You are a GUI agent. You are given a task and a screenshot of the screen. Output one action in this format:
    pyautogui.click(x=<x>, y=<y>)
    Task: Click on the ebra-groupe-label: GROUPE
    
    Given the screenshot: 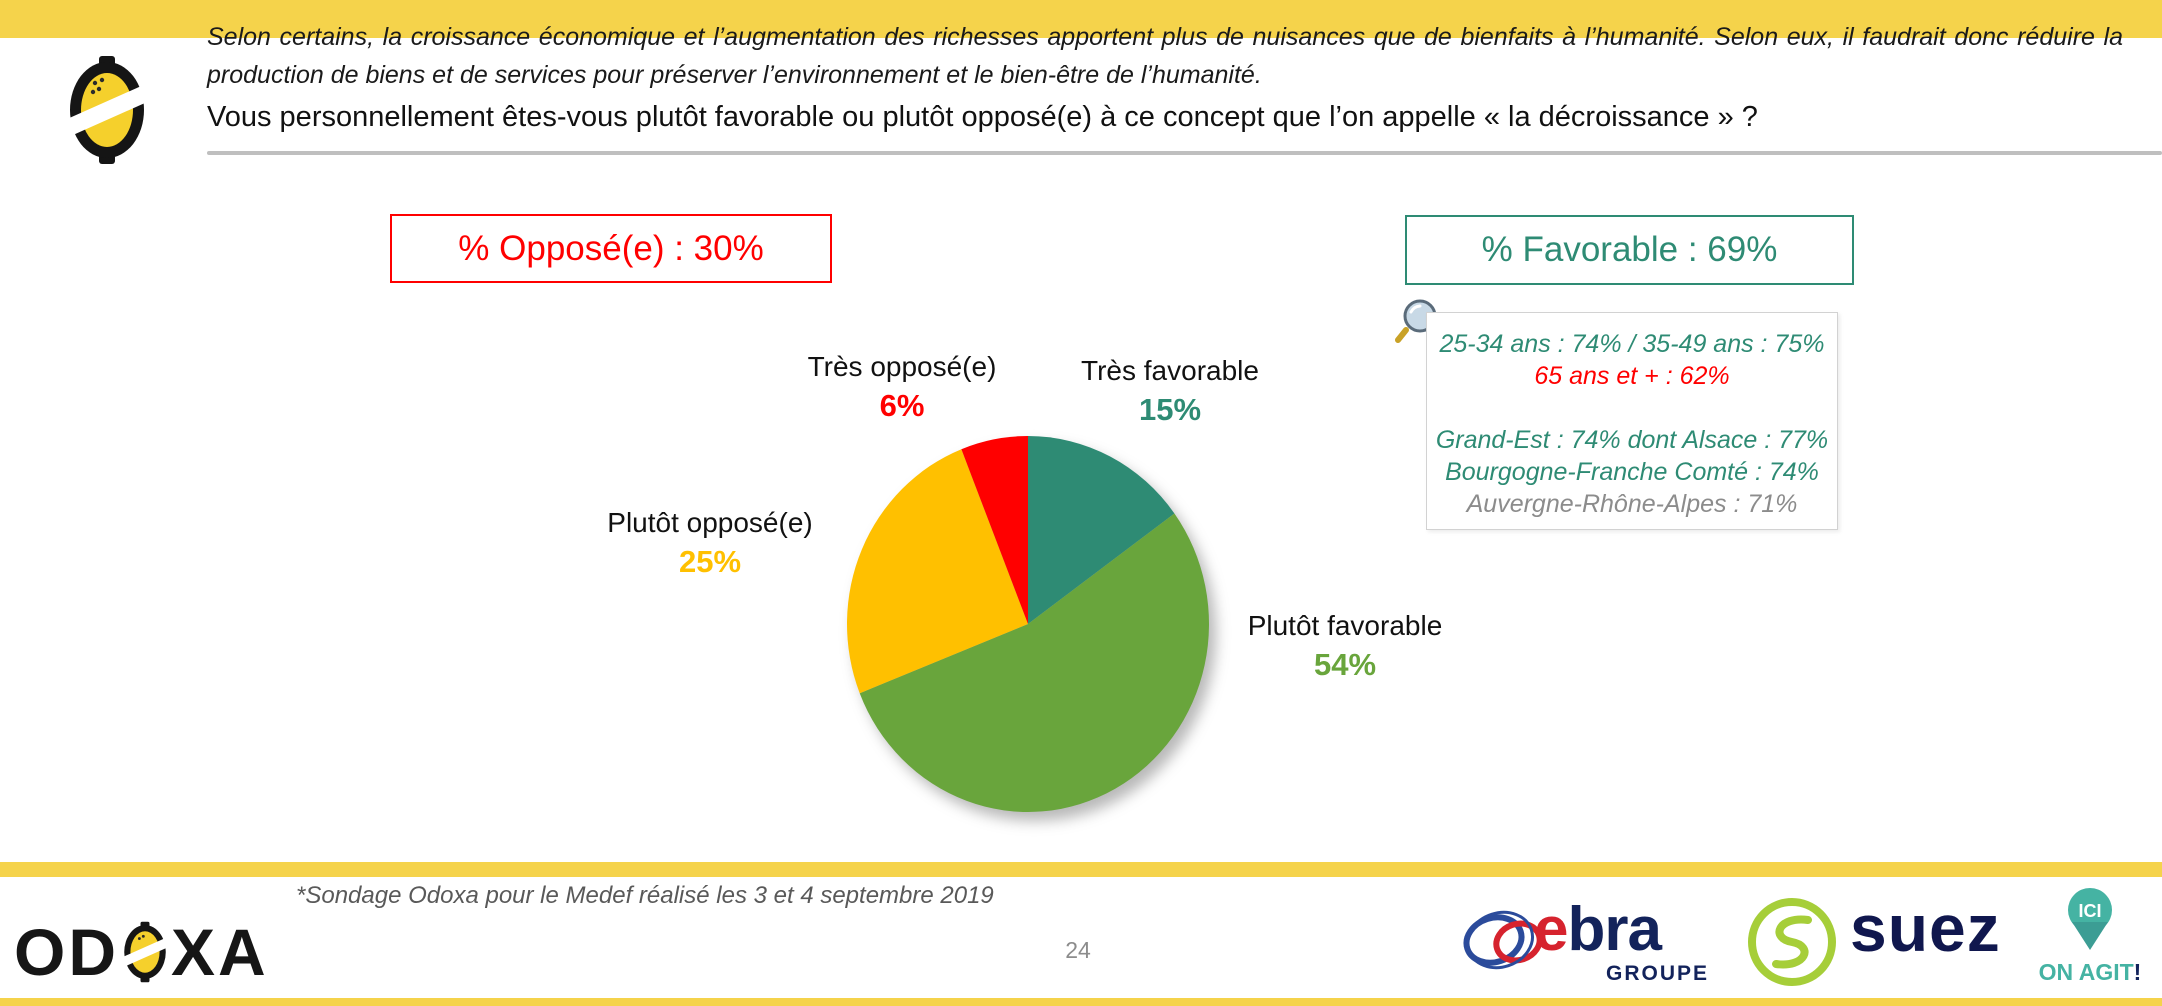 What is the action you would take?
    pyautogui.click(x=1658, y=973)
    